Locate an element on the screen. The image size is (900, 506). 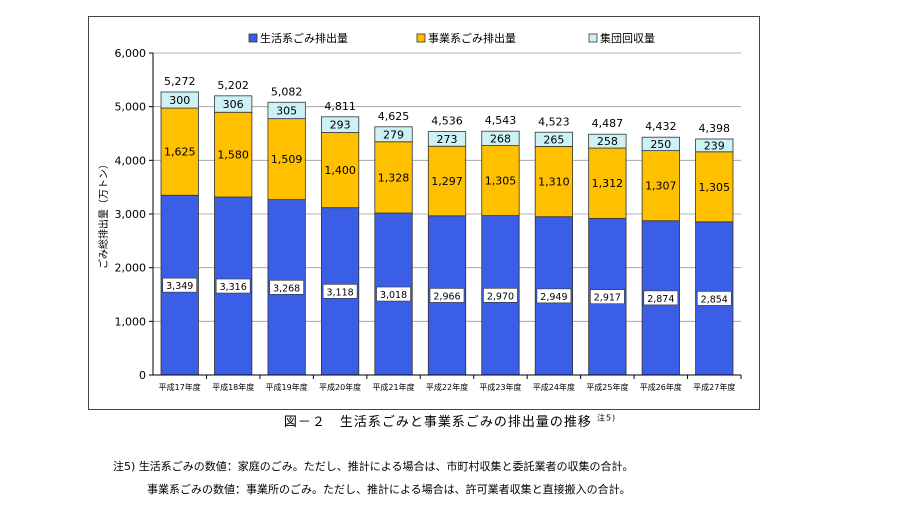
data-label: 2,970 is located at coordinates (500, 296).